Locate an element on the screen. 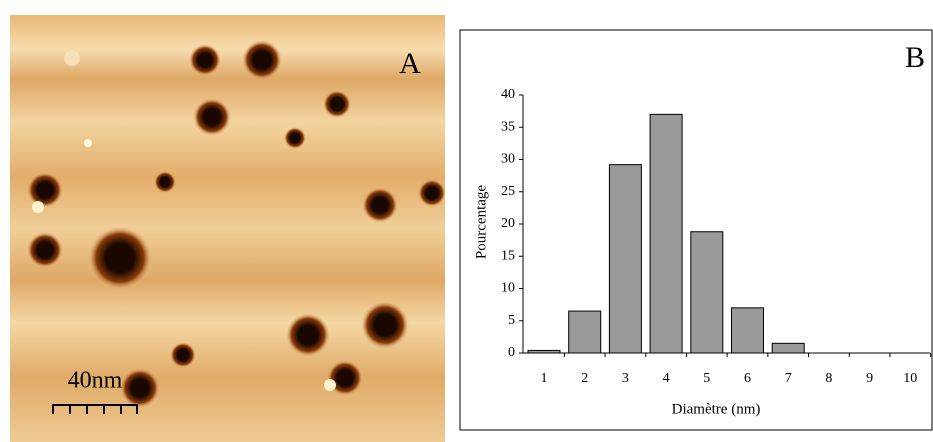 This screenshot has height=442, width=933. y-tick-label: 25 is located at coordinates (508, 191).